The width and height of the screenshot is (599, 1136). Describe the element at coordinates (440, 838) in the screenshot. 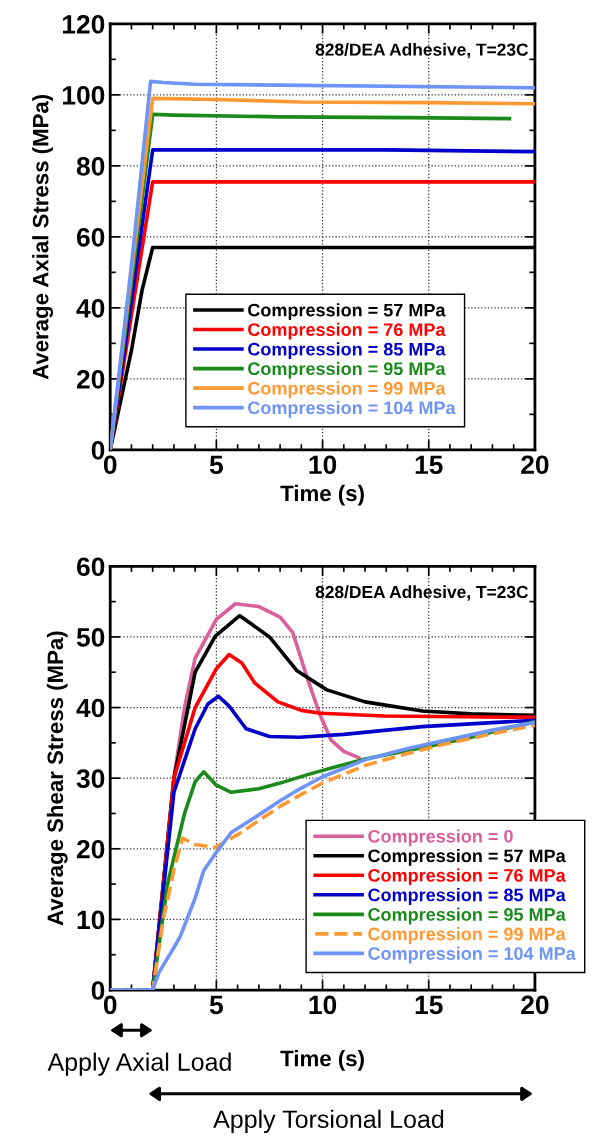

I see `legend-label: Compression = 0` at that location.